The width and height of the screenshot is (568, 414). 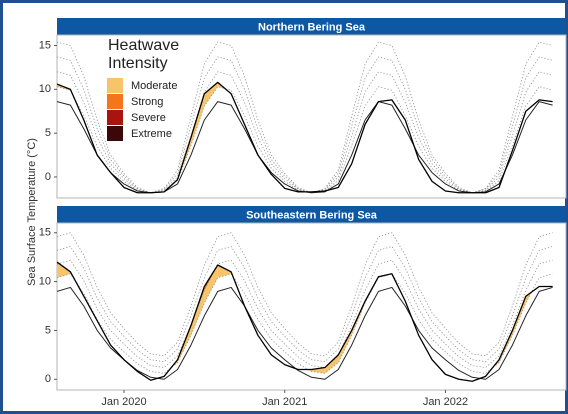 What do you see at coordinates (151, 134) in the screenshot?
I see `legend-label: Extreme` at bounding box center [151, 134].